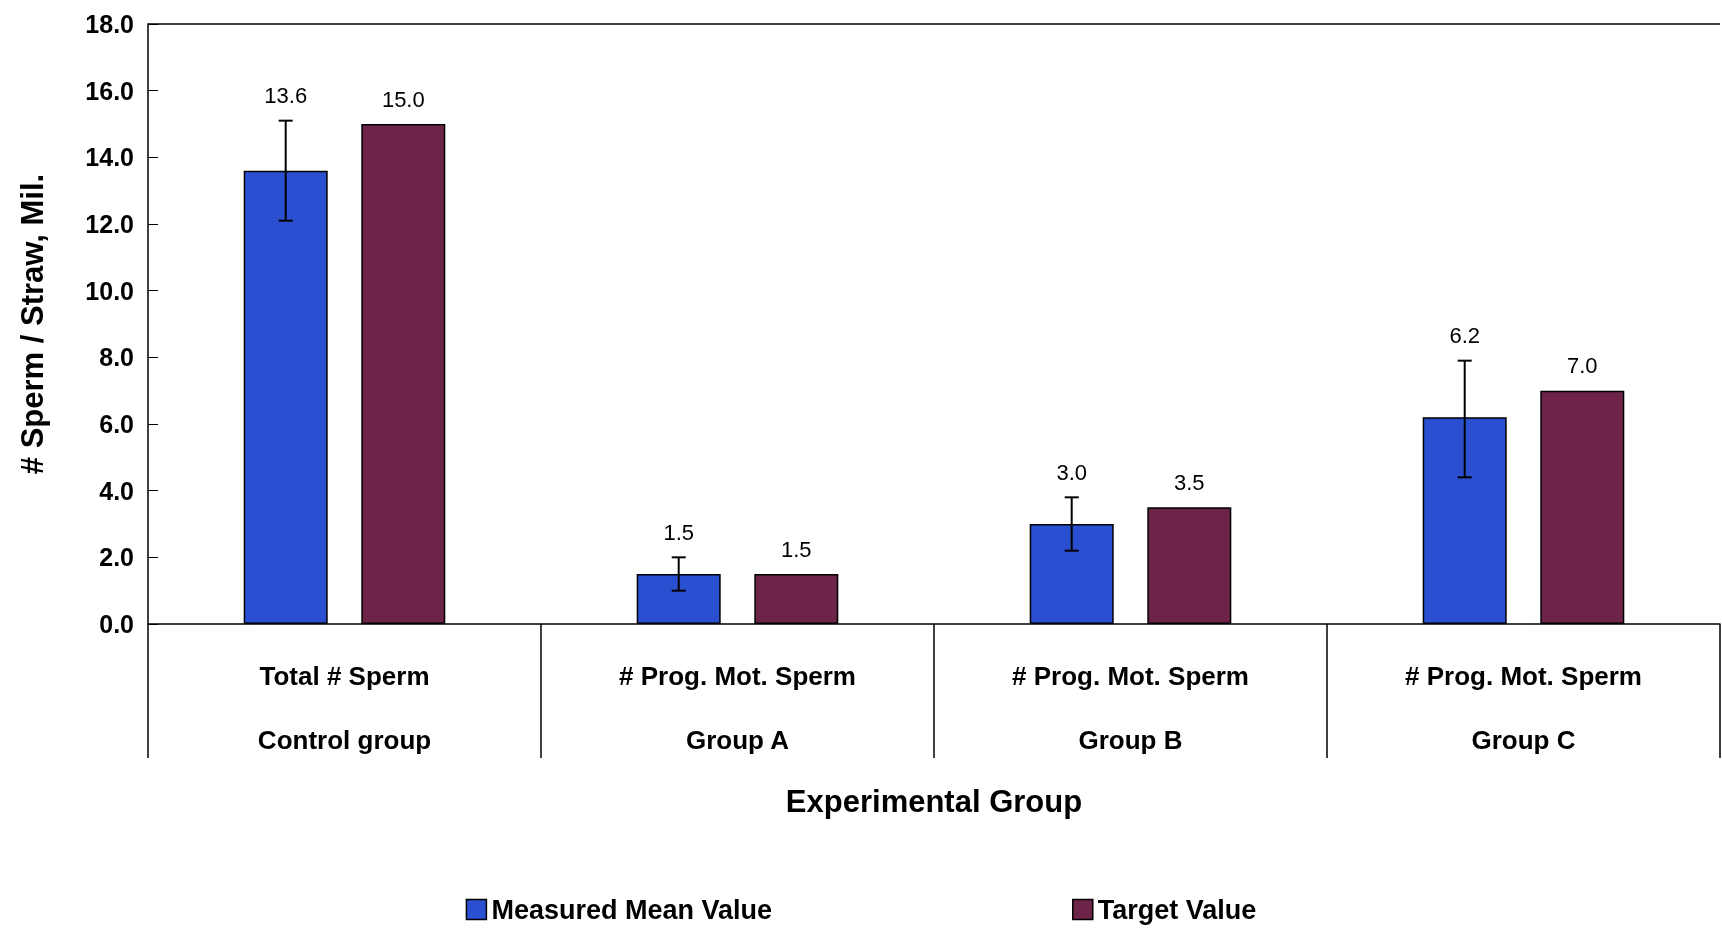 The width and height of the screenshot is (1722, 932). I want to click on y-tick-label: 4.0, so click(116, 490).